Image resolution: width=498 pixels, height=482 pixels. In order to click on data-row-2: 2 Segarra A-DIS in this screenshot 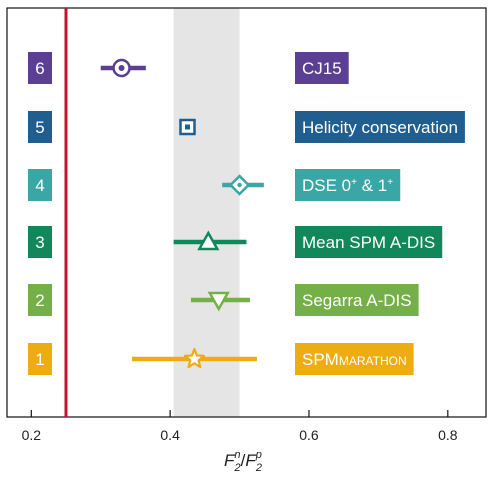, I will do `click(223, 300)`.